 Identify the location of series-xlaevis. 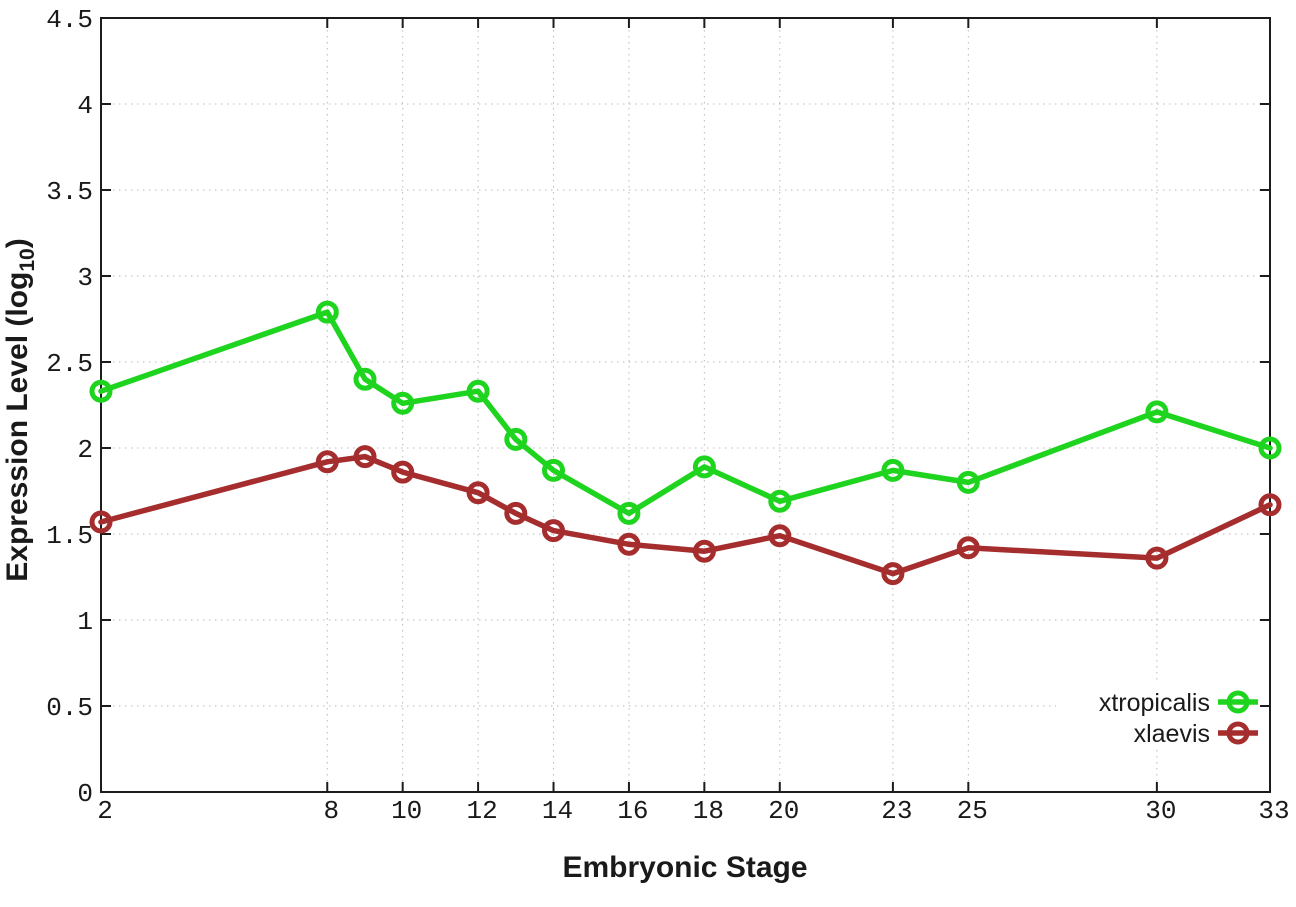
(685, 515).